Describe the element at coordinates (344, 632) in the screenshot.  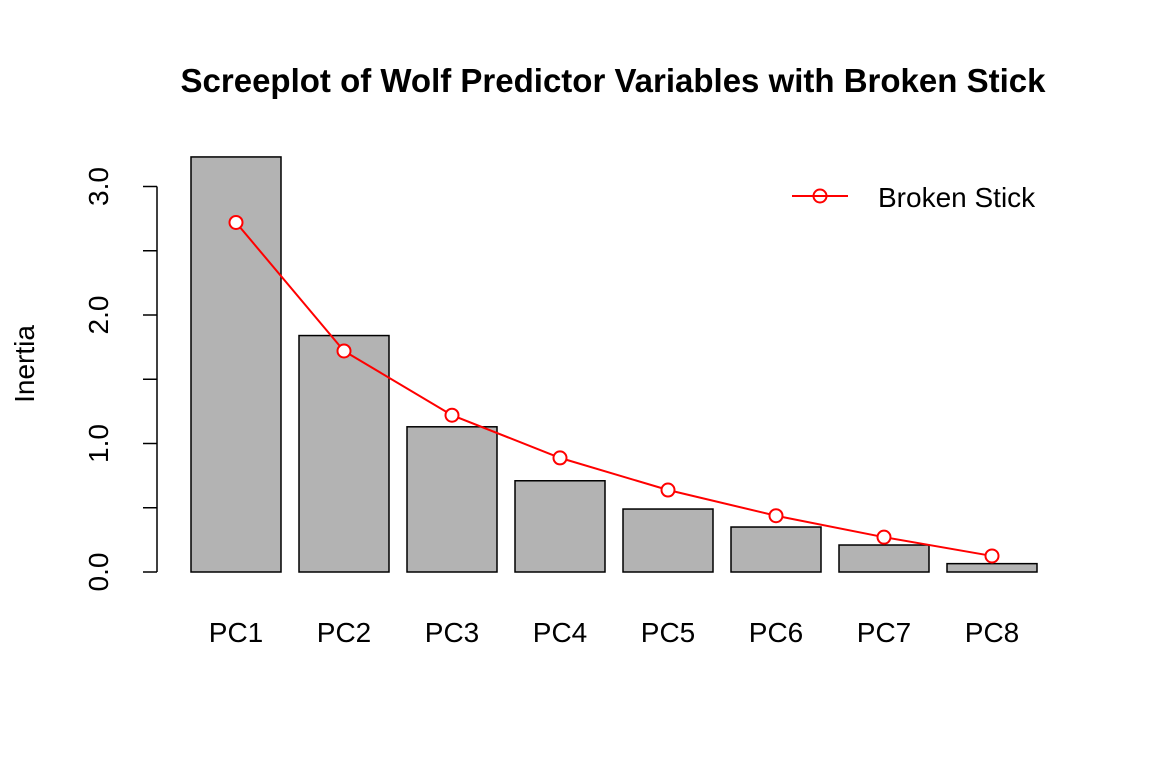
I see `x-tick-label-pc2: PC2` at that location.